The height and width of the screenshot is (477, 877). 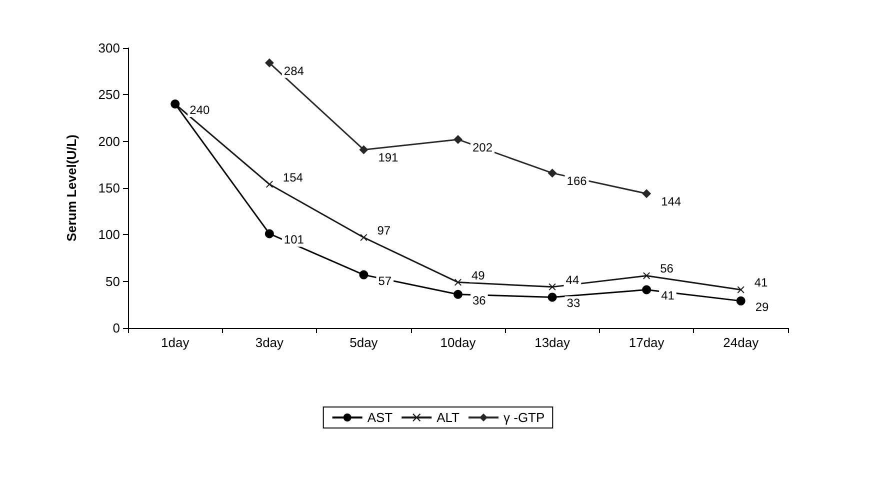 What do you see at coordinates (364, 342) in the screenshot?
I see `x-tick-label: 5day` at bounding box center [364, 342].